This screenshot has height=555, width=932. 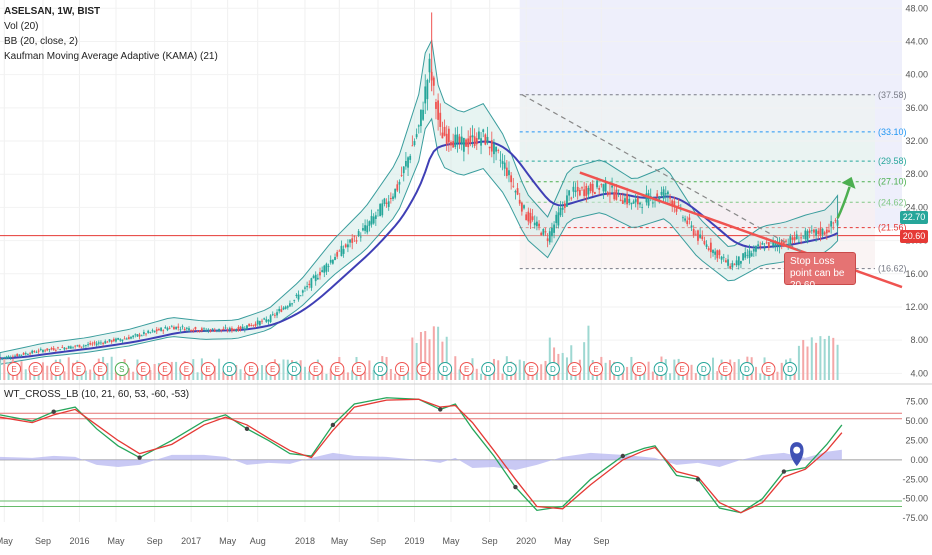 What do you see at coordinates (892, 202) in the screenshot?
I see `fib-level-label: (24.62)` at bounding box center [892, 202].